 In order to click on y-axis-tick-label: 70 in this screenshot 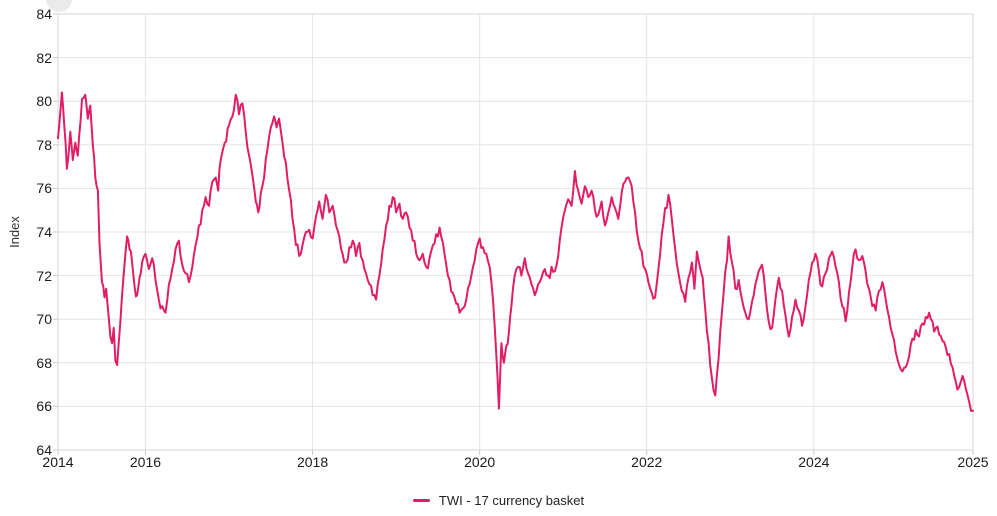, I will do `click(44, 319)`.